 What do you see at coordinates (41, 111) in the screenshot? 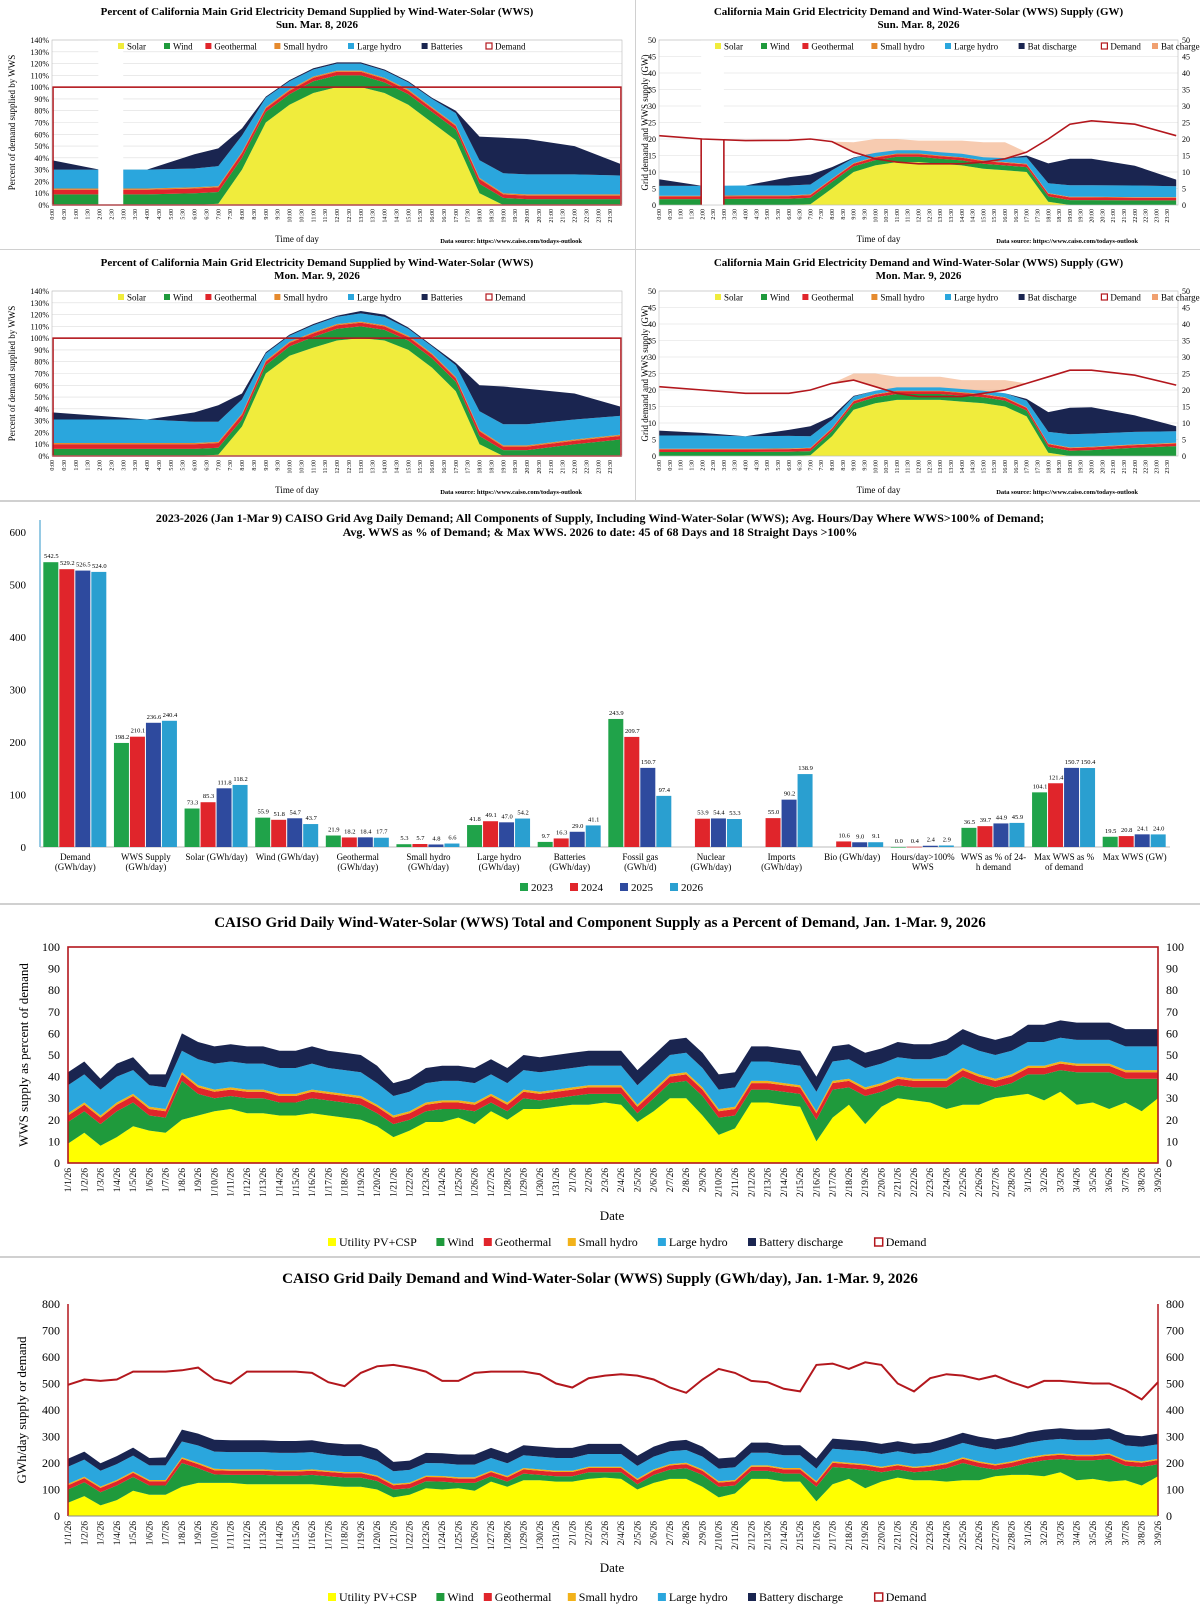
I see `y-tick-label: 80%` at bounding box center [41, 111].